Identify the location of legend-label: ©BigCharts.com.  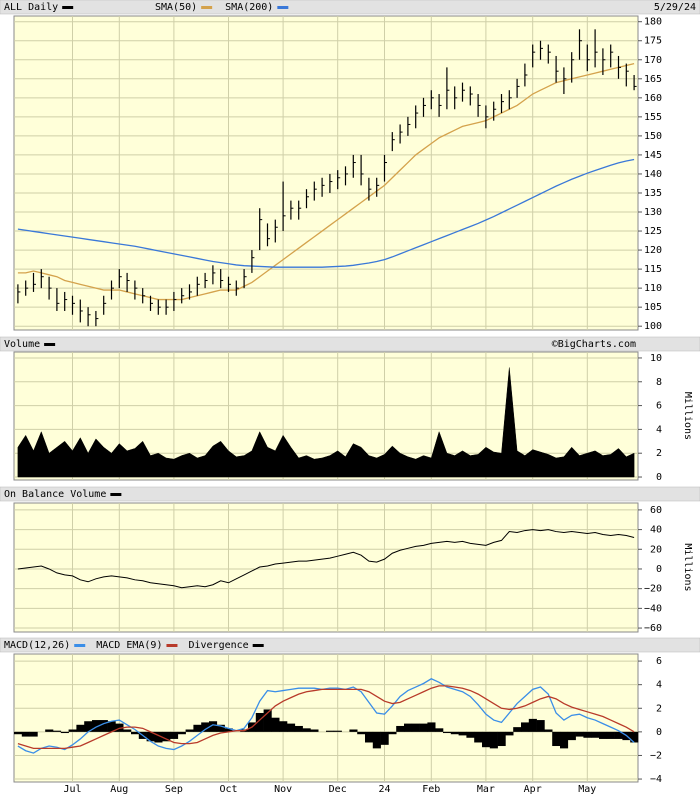
(594, 344).